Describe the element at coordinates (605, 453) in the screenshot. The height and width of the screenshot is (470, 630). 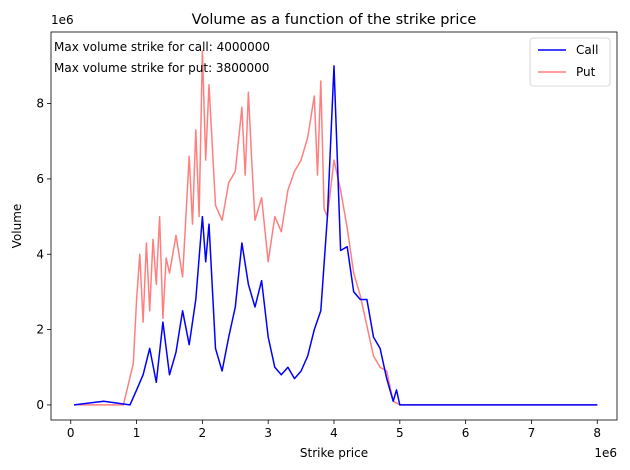
I see `x-offset-label: 1e6` at that location.